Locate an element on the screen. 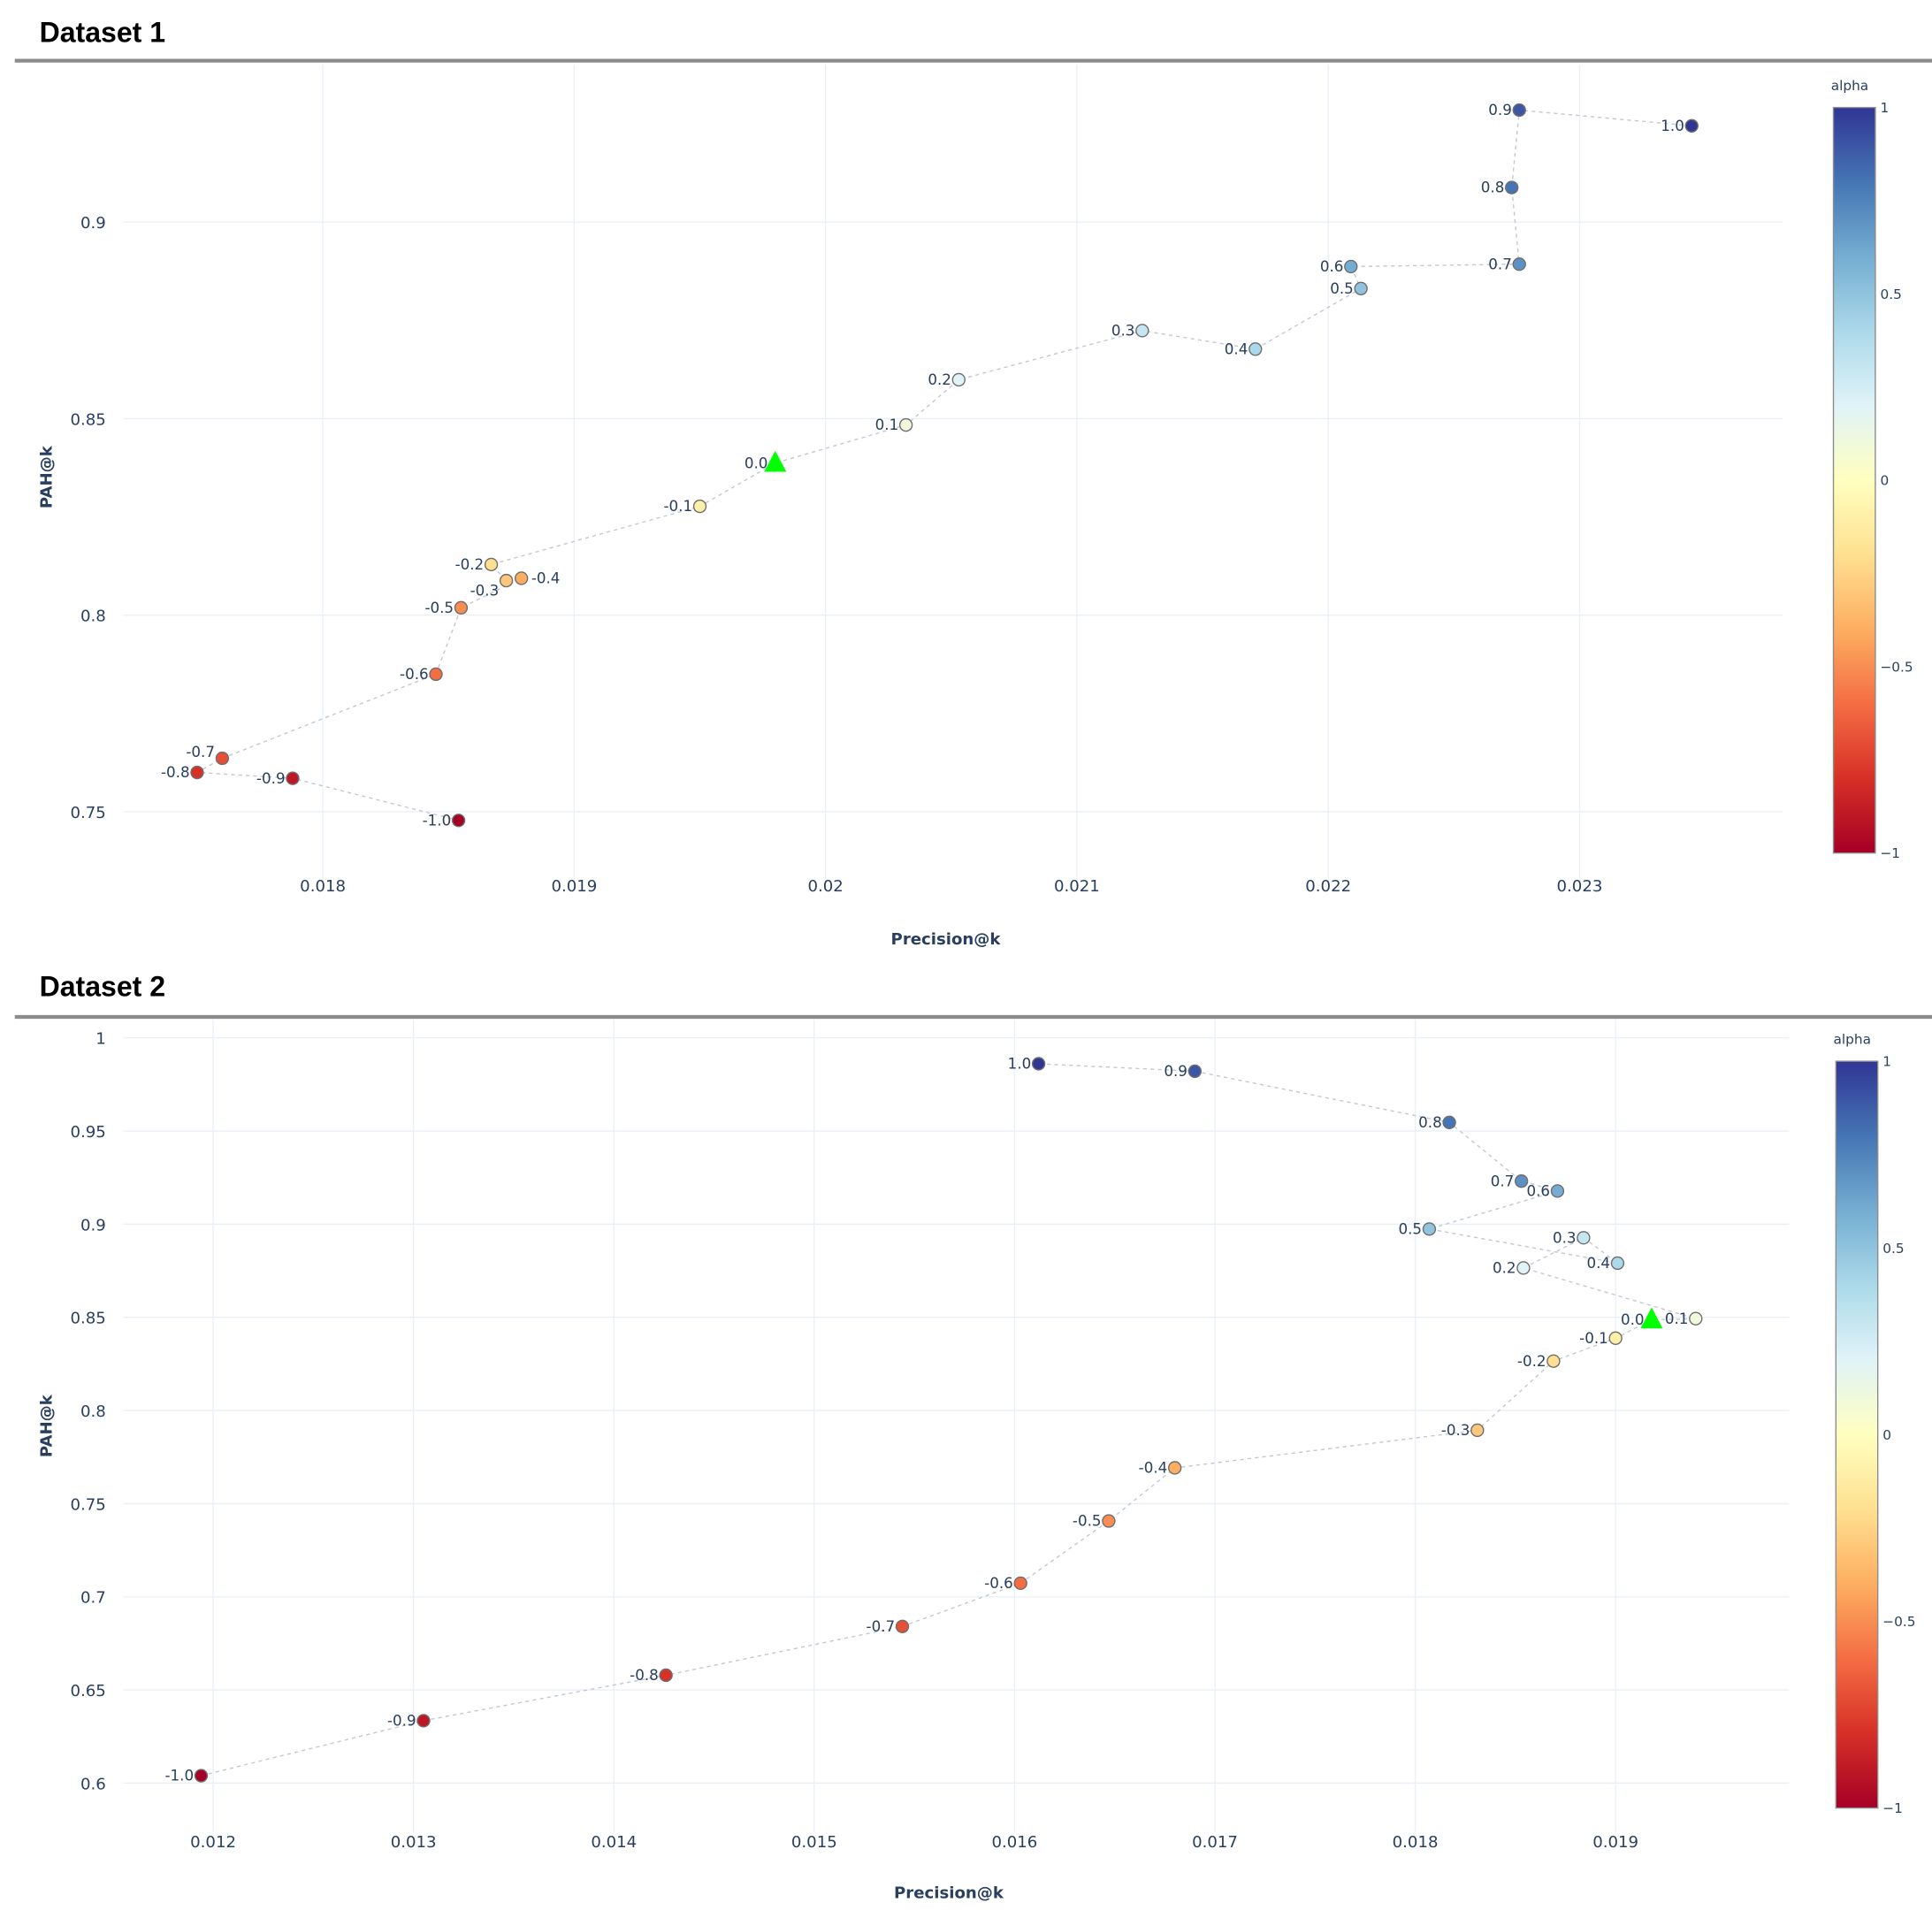  y-tick-label: 1 is located at coordinates (100, 1039).